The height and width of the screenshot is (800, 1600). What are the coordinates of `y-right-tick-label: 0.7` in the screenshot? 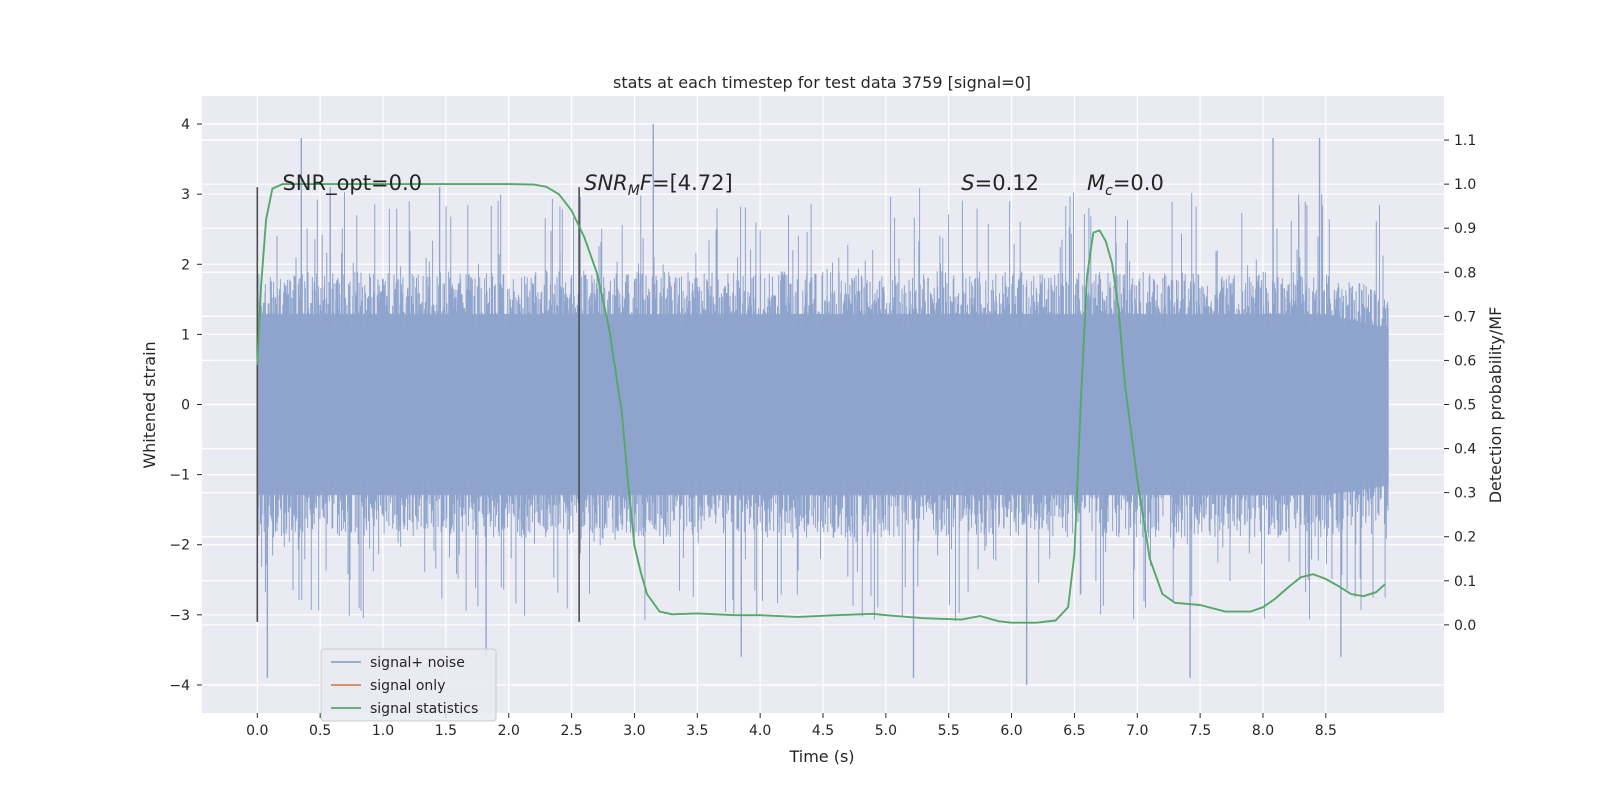 It's located at (1465, 317).